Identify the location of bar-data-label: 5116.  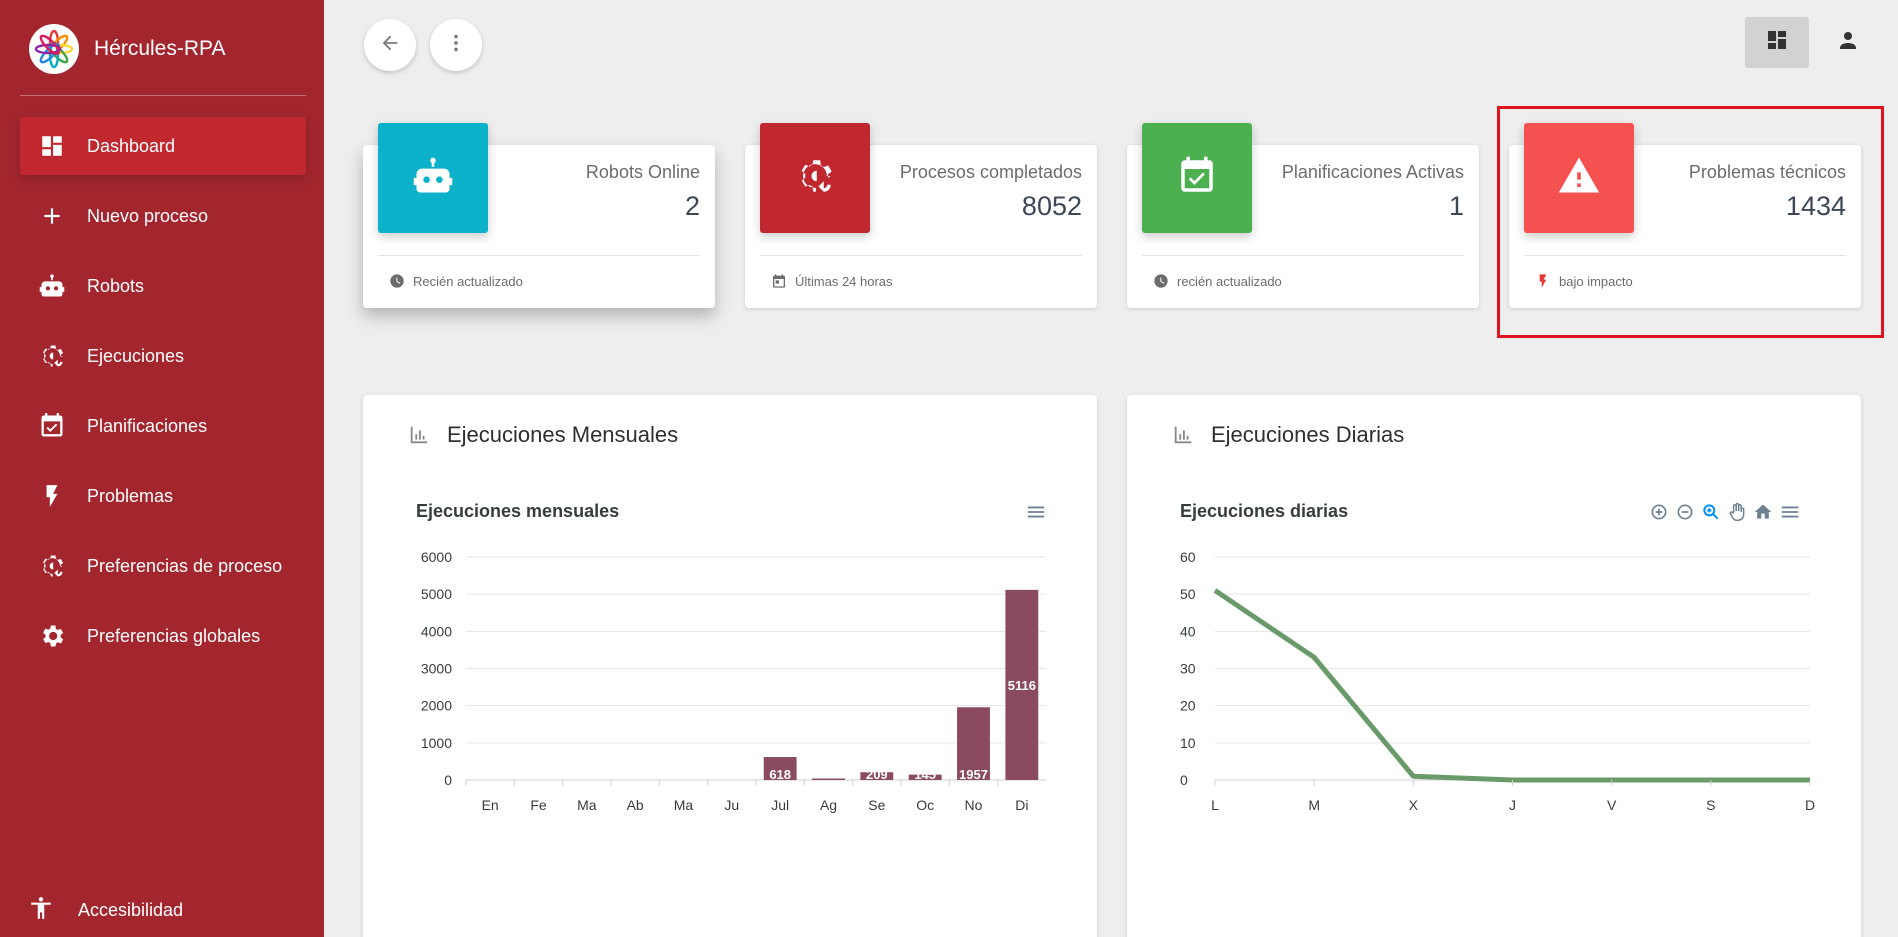
(1022, 685).